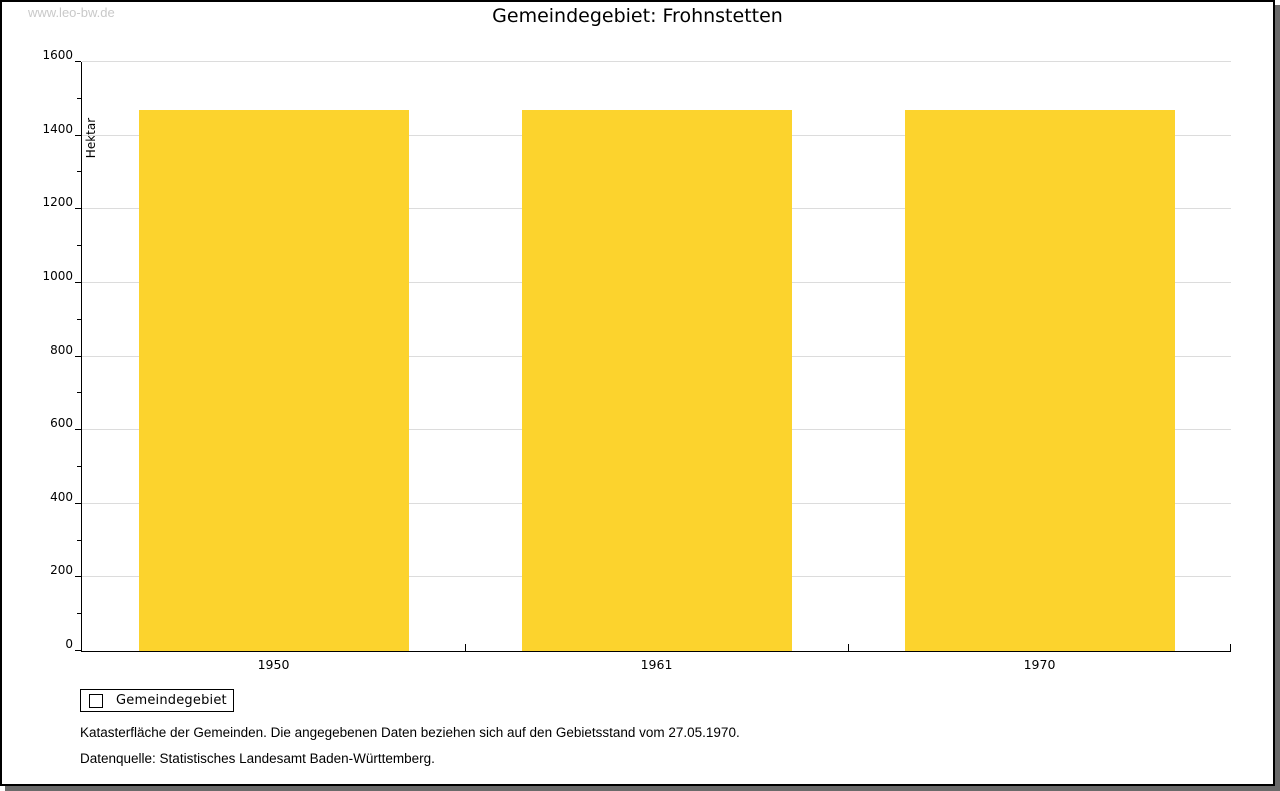 This screenshot has width=1280, height=791. Describe the element at coordinates (656, 61) in the screenshot. I see `gridline` at that location.